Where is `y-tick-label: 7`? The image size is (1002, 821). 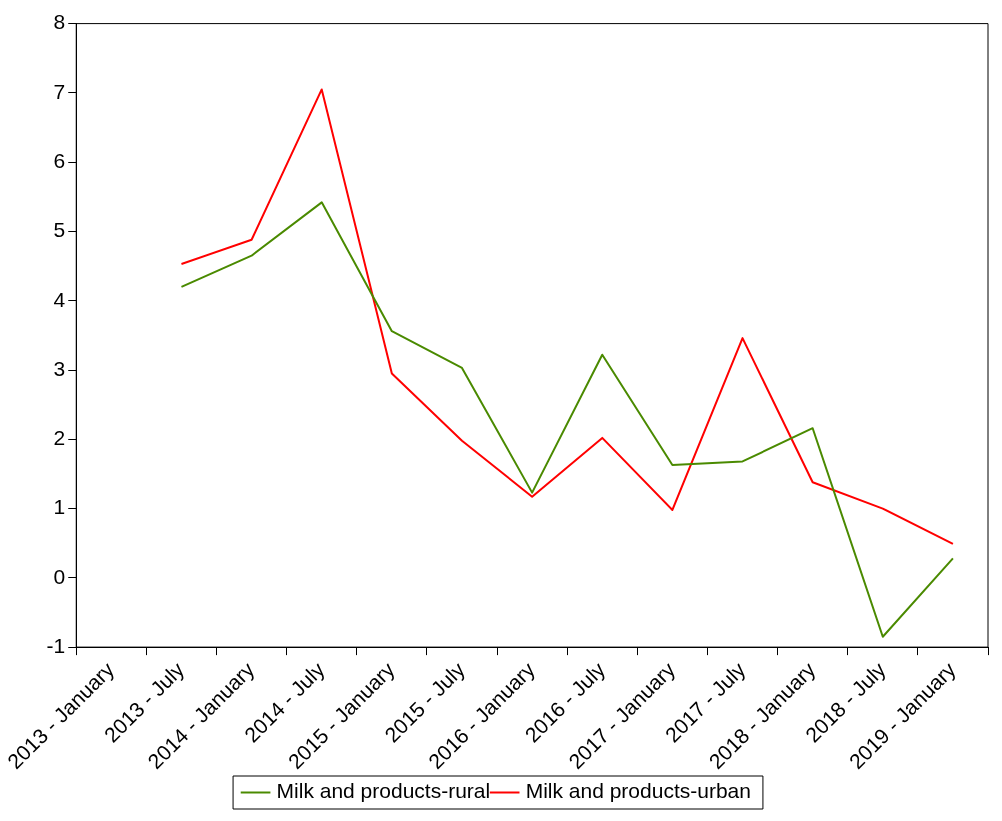
y-tick-label: 7 is located at coordinates (59, 91).